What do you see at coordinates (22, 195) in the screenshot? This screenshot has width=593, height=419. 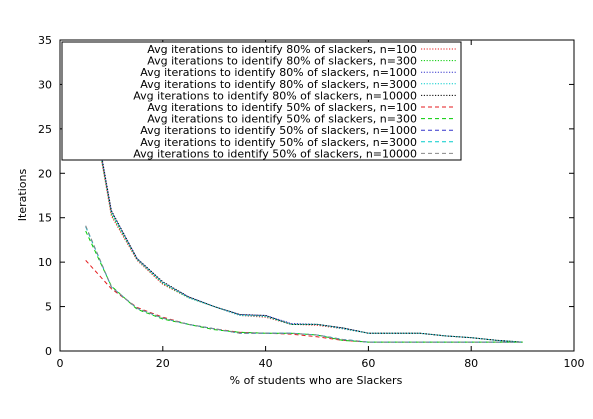 I see `y-axis-label: Iterations` at bounding box center [22, 195].